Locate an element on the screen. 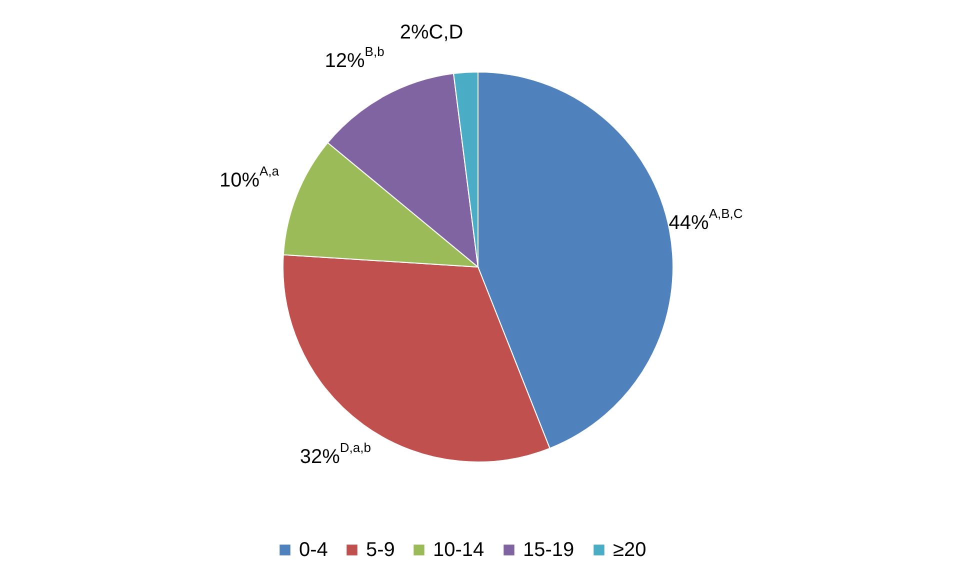 The image size is (956, 580). legend-label: 5-9 is located at coordinates (380, 550).